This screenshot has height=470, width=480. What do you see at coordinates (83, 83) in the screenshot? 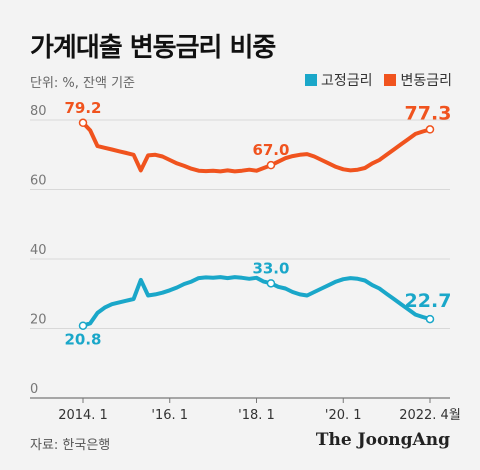
I see `unit-note: 단위: %, 잔액 기준` at bounding box center [83, 83].